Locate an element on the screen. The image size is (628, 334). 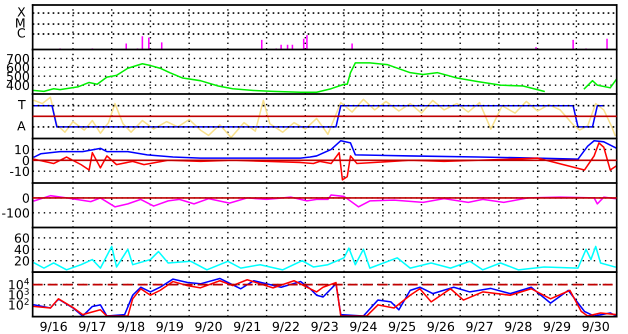
x-tick-label: 9/27 is located at coordinates (479, 327).